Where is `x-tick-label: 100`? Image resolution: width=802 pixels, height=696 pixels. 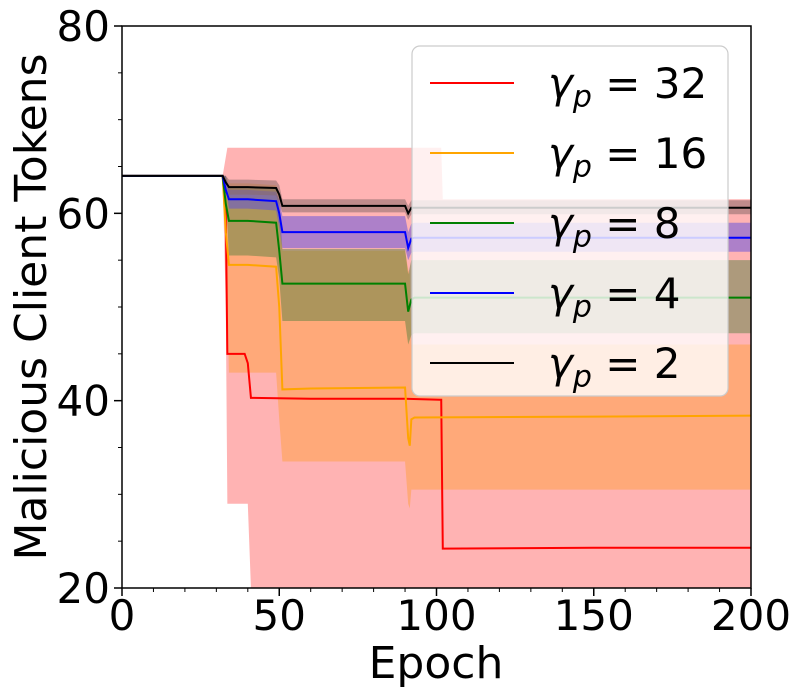
x-tick-label: 100 is located at coordinates (436, 615).